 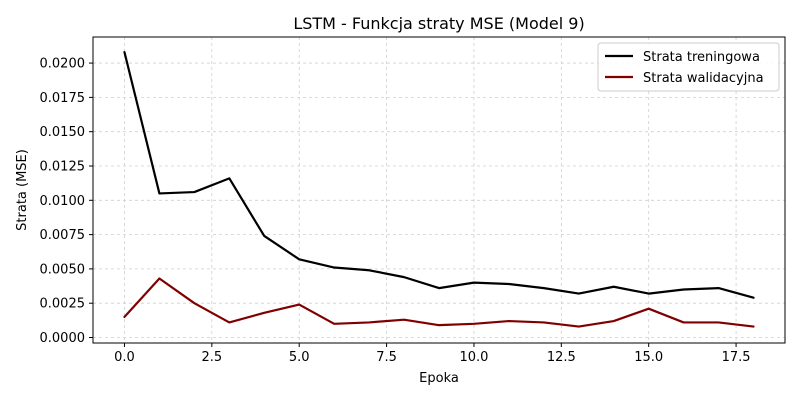 What do you see at coordinates (386, 357) in the screenshot?
I see `x-tick-label: 7.5` at bounding box center [386, 357].